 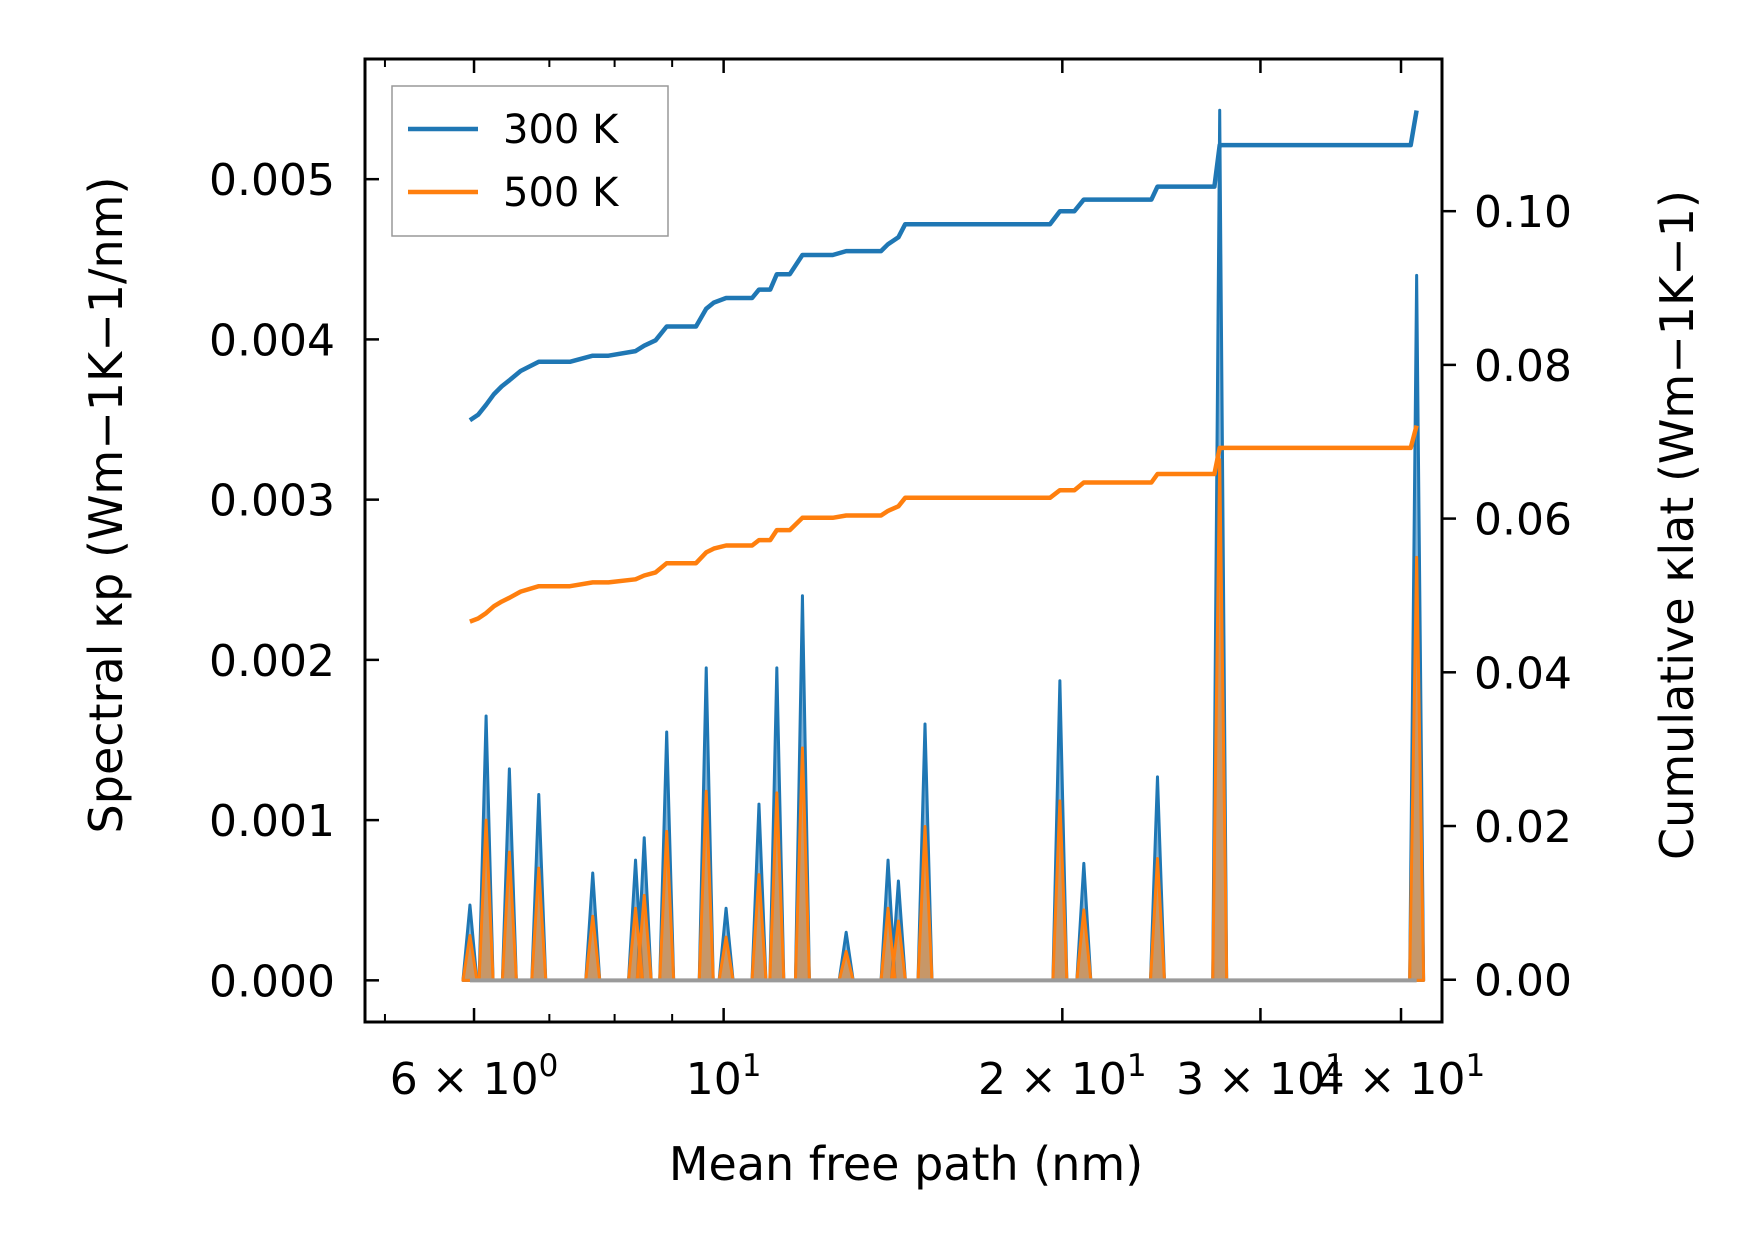 What do you see at coordinates (272, 661) in the screenshot?
I see `y-left-tick-label: 0.002` at bounding box center [272, 661].